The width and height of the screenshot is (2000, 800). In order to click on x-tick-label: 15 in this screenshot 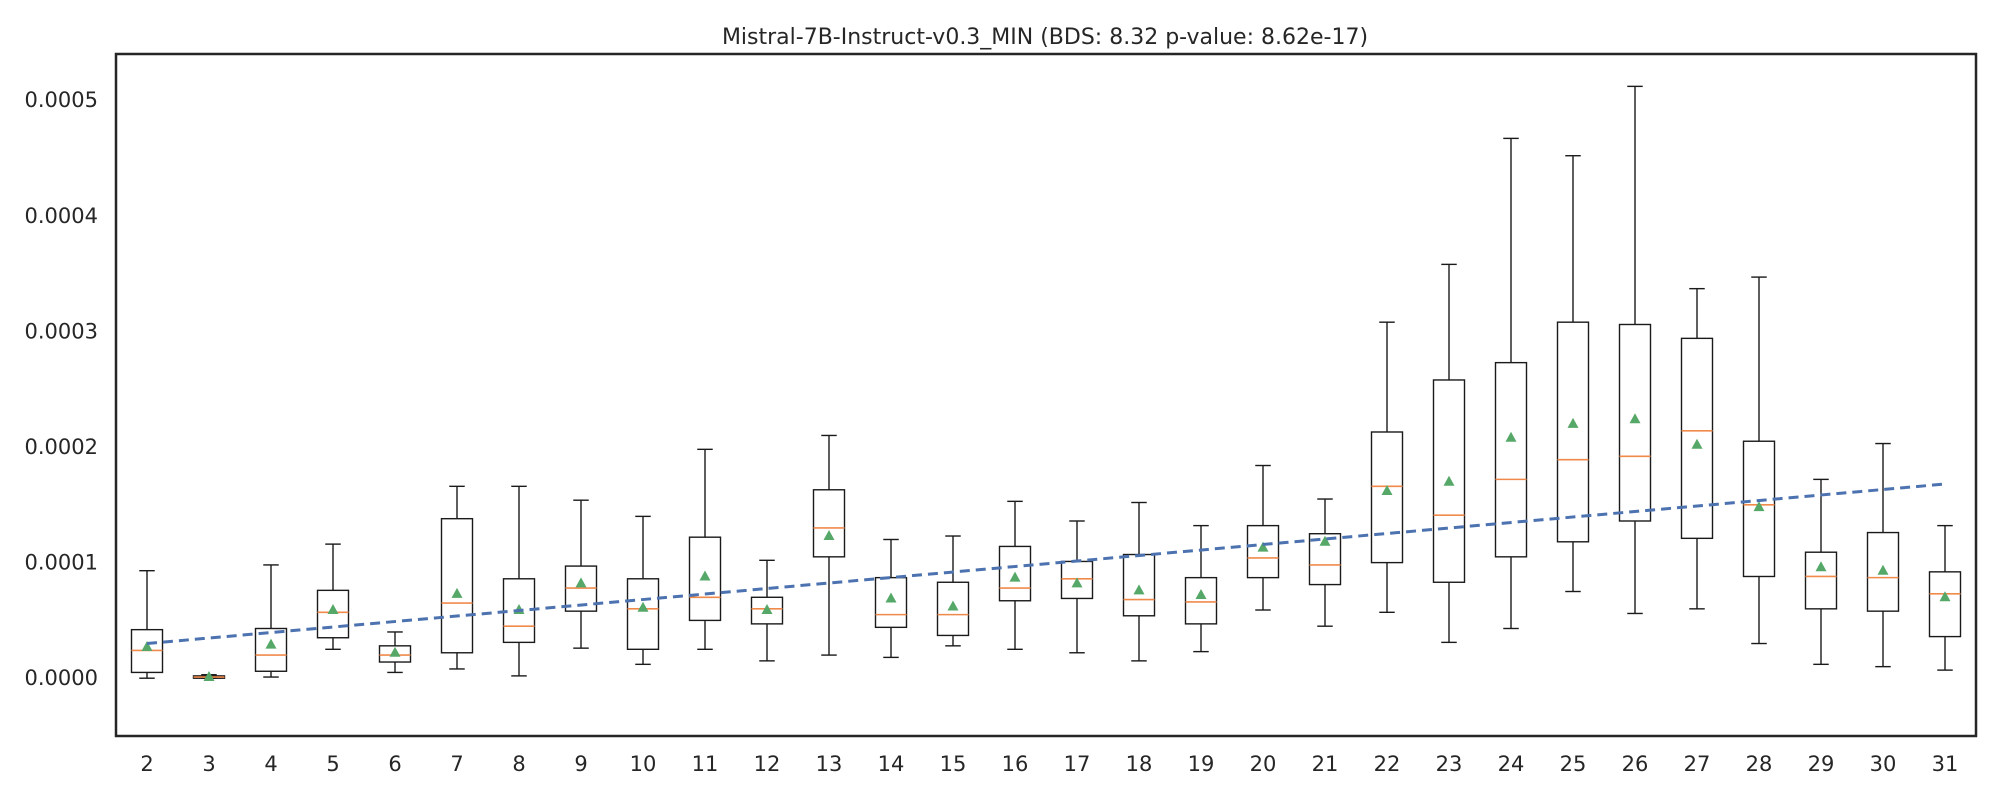, I will do `click(953, 764)`.